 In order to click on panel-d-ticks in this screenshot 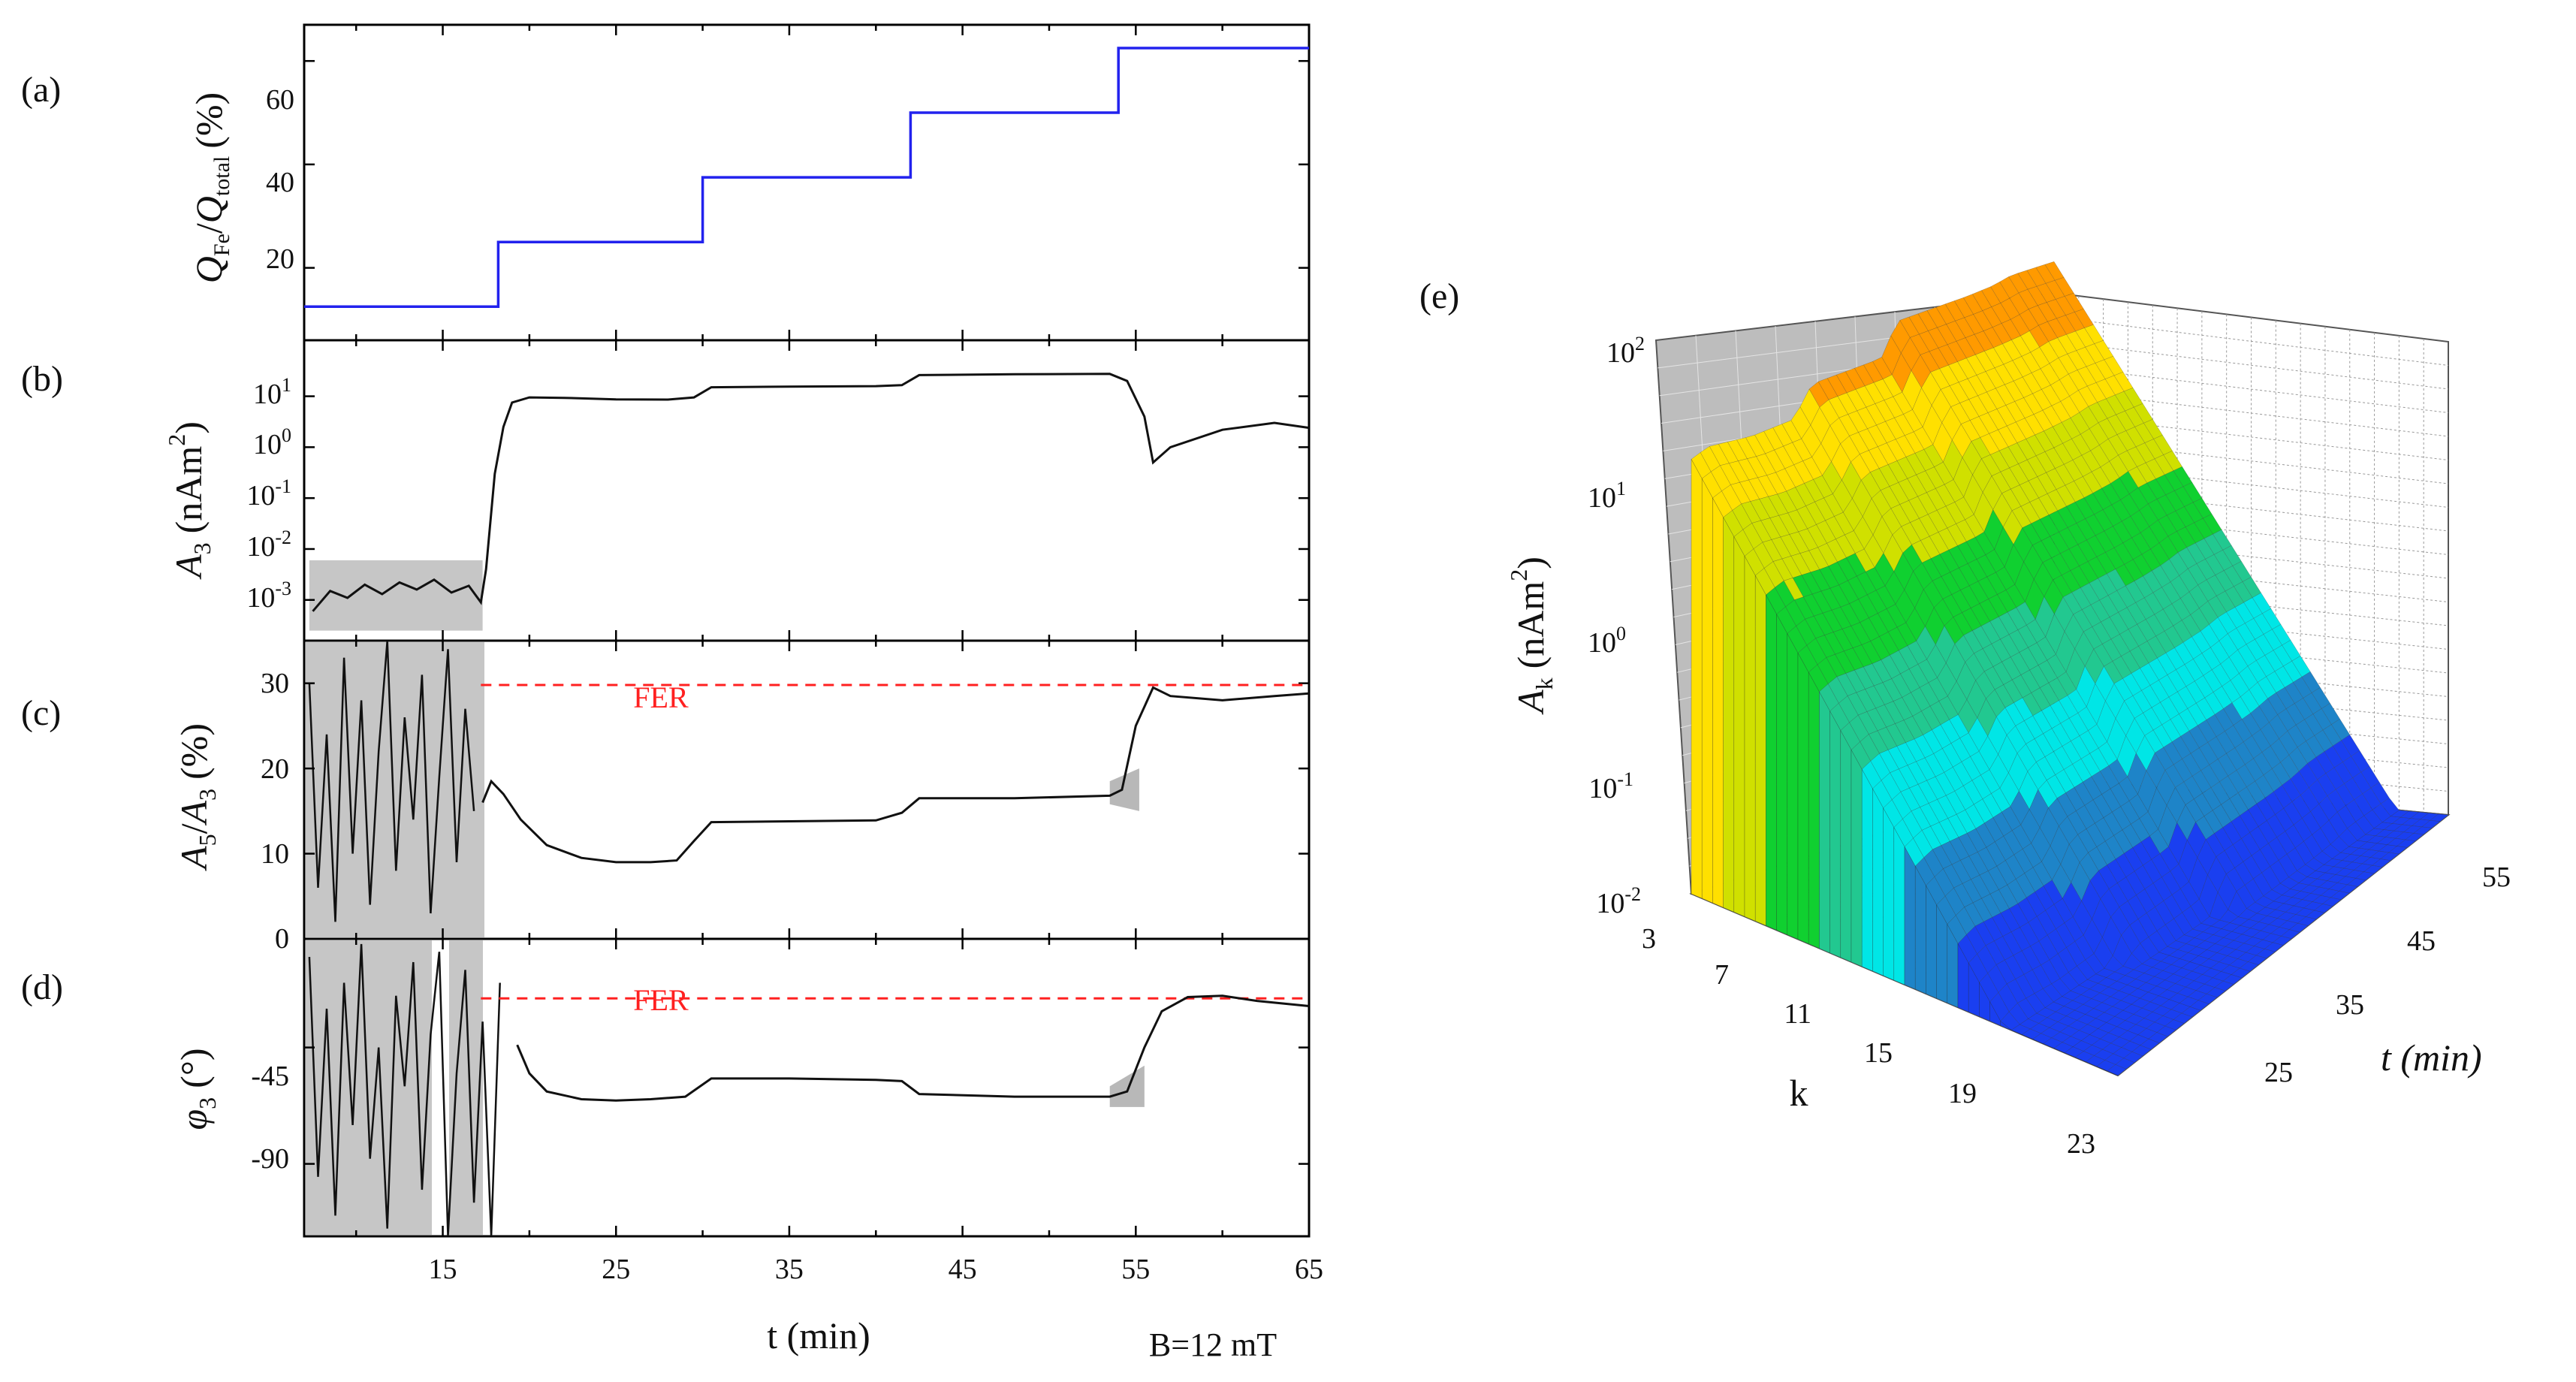, I will do `click(807, 1087)`.